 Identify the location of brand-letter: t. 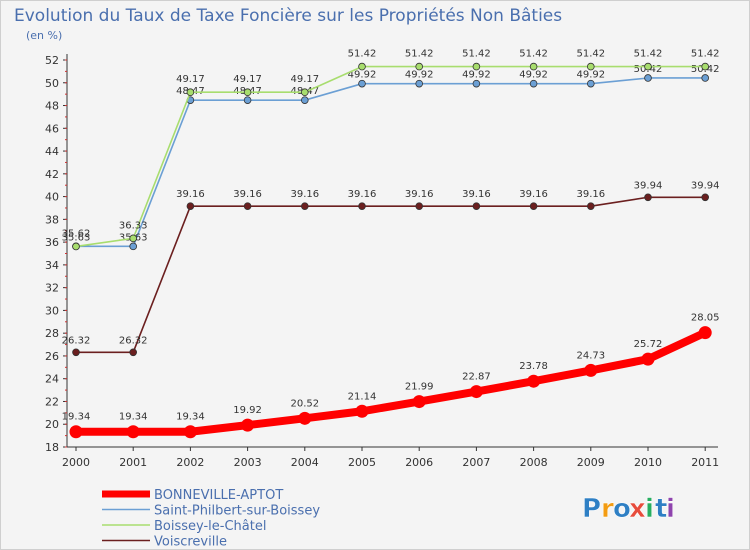
(661, 509).